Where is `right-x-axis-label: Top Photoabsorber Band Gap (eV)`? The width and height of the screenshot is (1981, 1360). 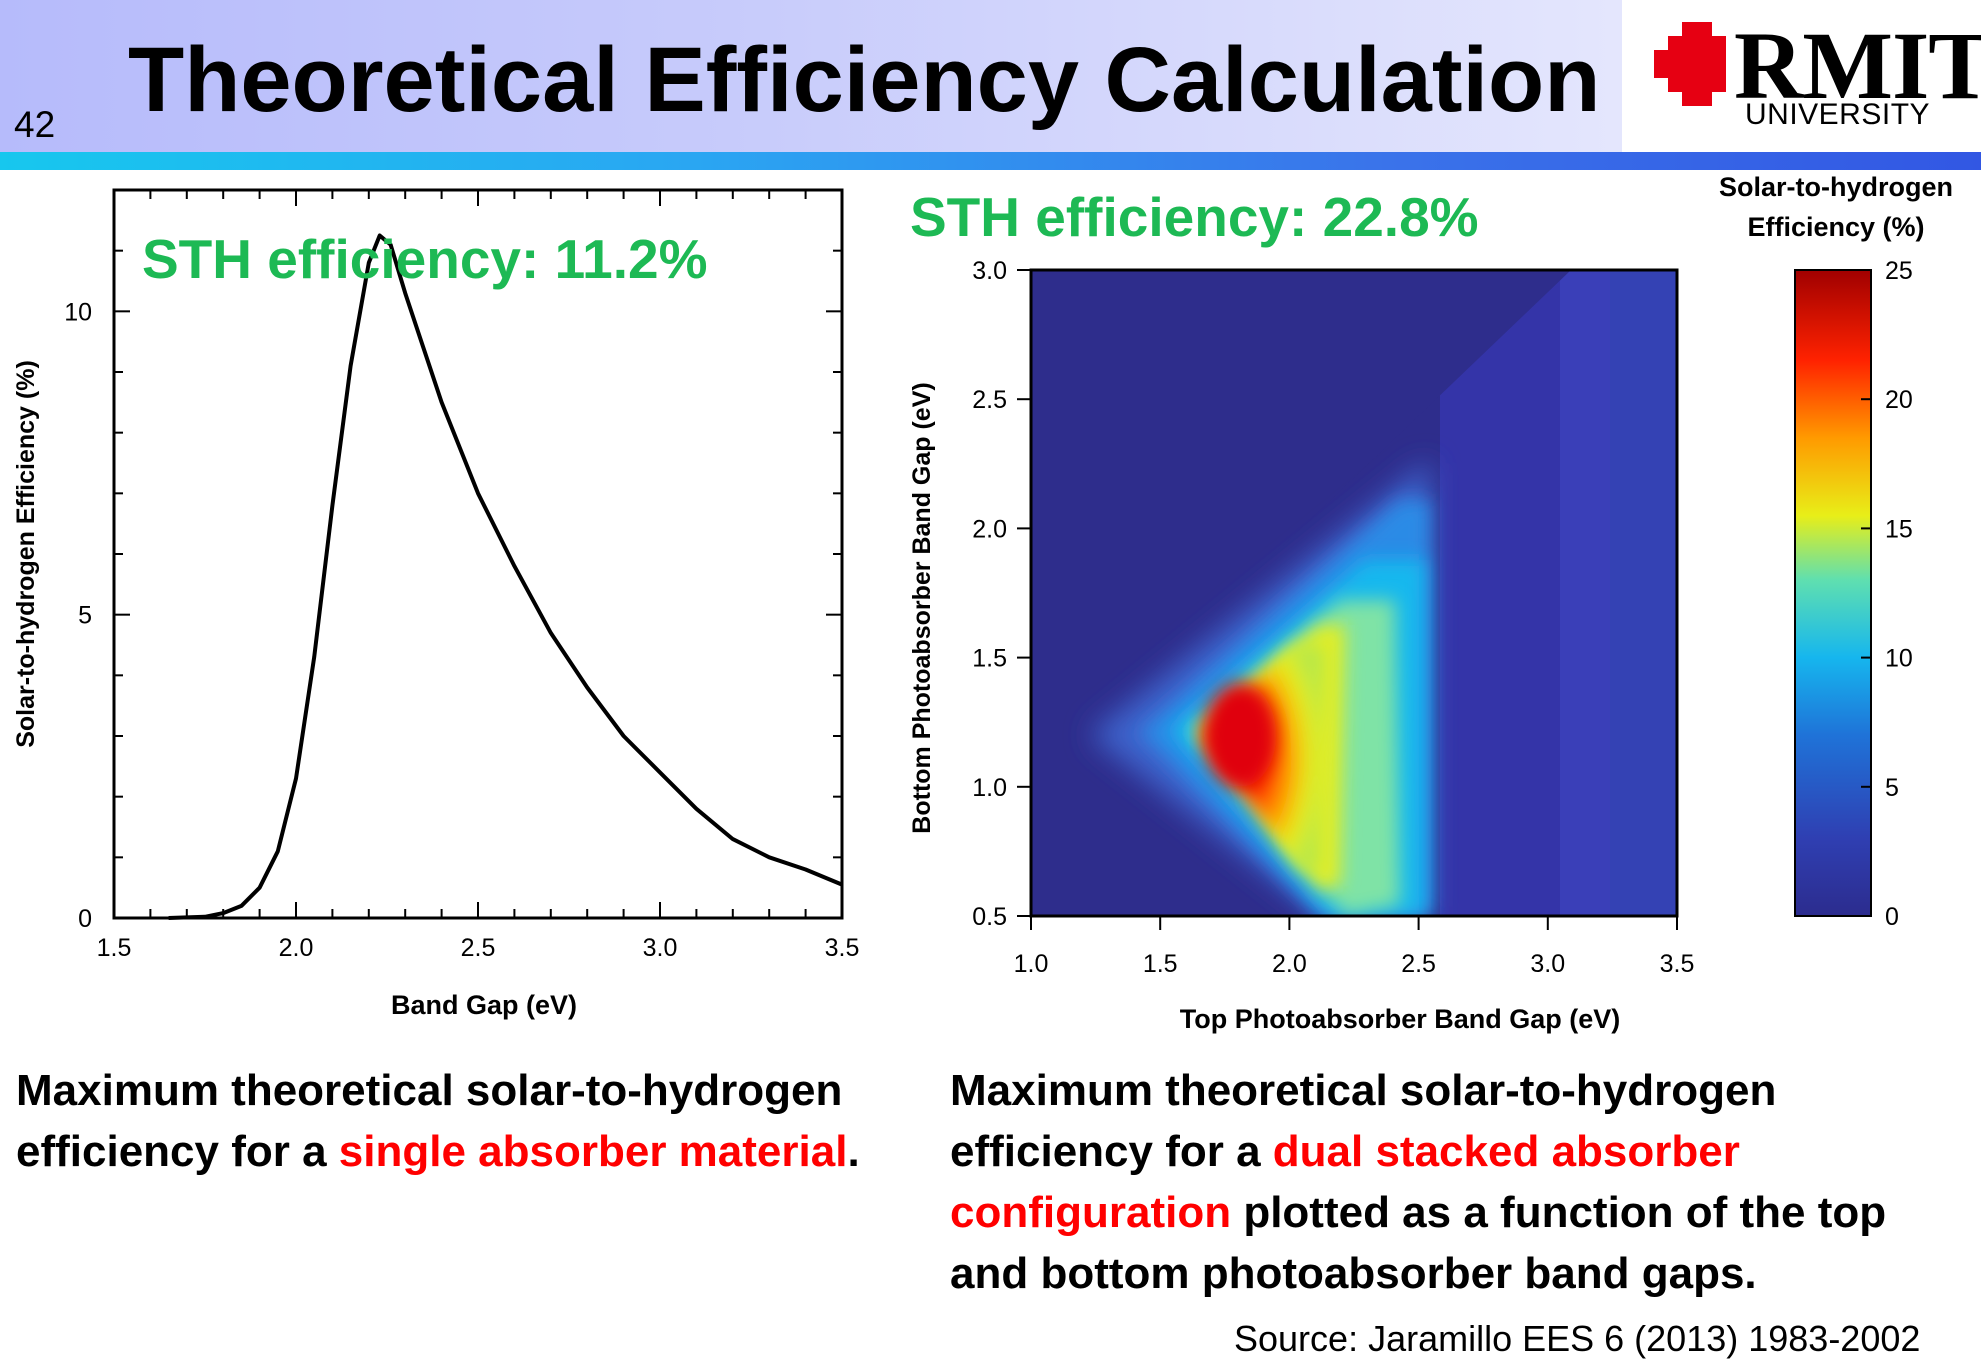 right-x-axis-label: Top Photoabsorber Band Gap (eV) is located at coordinates (1400, 1019).